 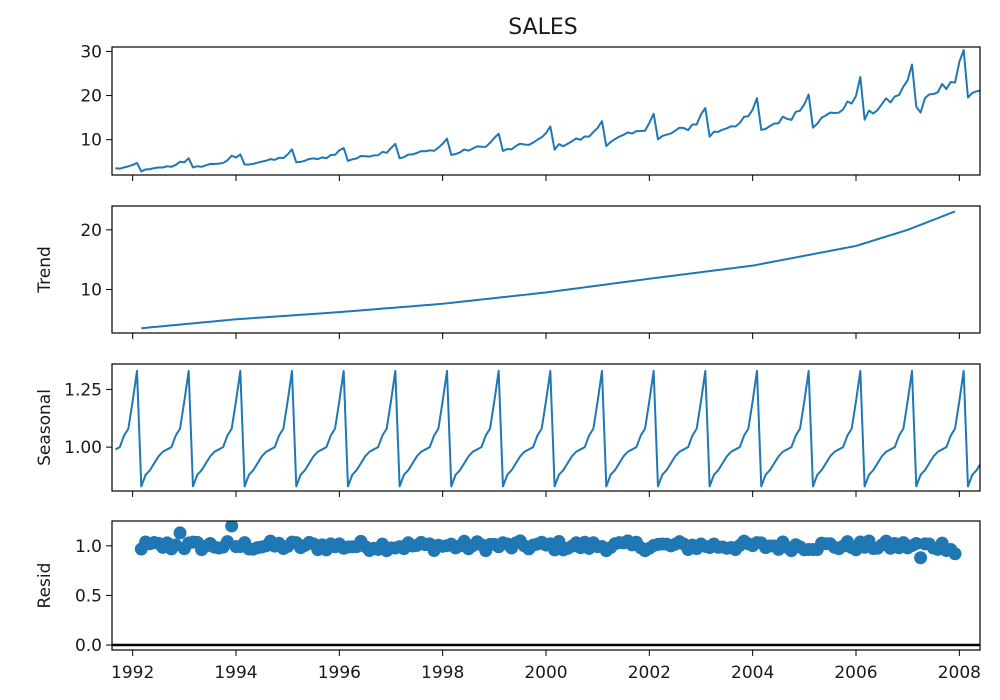 I want to click on ylabel-resid: Resid, so click(x=45, y=586).